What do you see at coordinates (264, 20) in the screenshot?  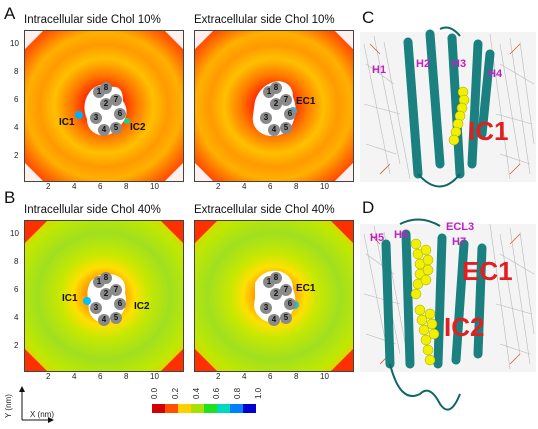 I see `title-a-extracellular: Extracellular side Chol 10%` at bounding box center [264, 20].